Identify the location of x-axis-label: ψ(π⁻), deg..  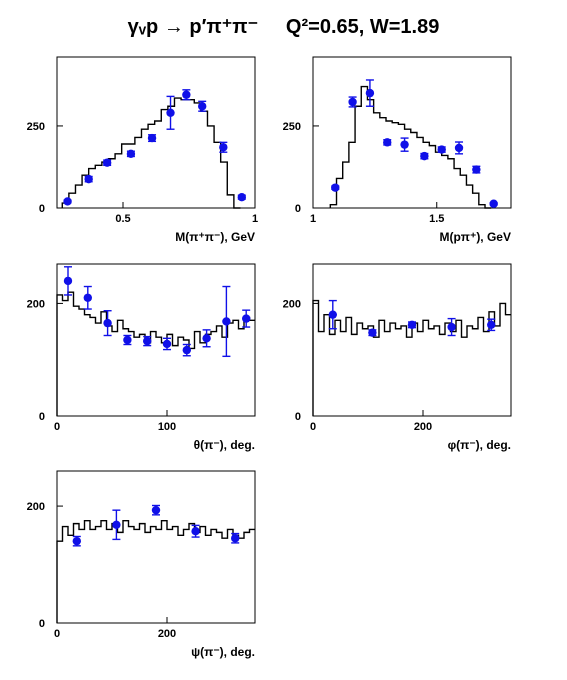
(223, 652).